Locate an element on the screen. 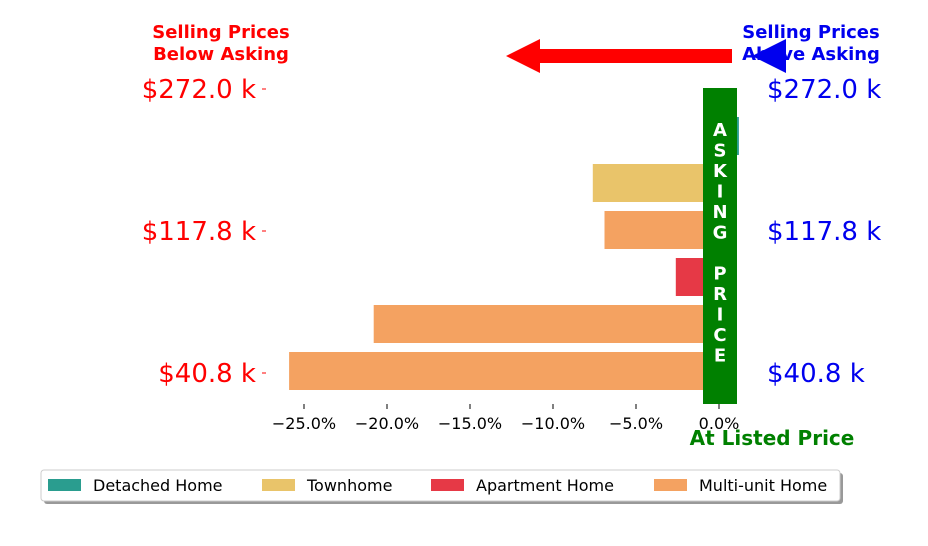  x-tick-label: −15.0% is located at coordinates (470, 423).